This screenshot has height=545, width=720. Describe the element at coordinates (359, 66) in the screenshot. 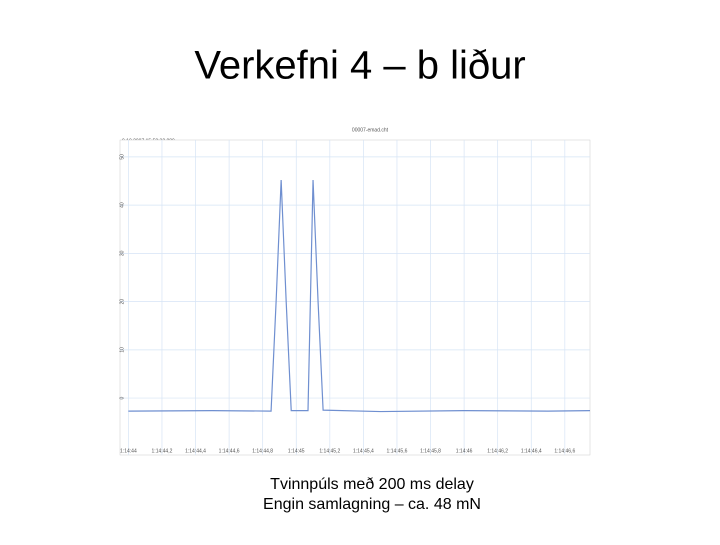

I see `slide-title: Verkefni 4 – b liður` at that location.